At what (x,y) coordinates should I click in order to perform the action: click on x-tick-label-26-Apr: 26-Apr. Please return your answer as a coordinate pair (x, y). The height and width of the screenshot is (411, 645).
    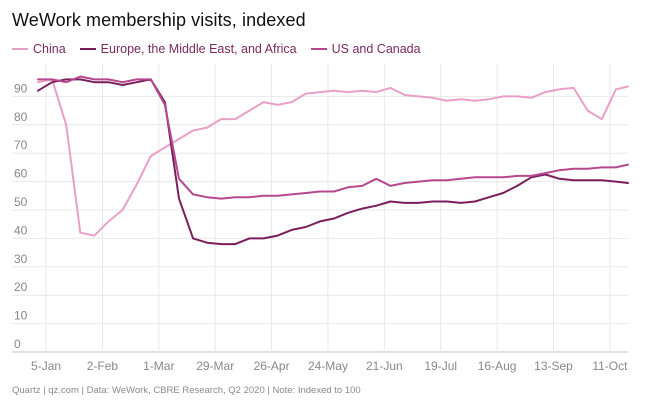
    Looking at the image, I should click on (272, 366).